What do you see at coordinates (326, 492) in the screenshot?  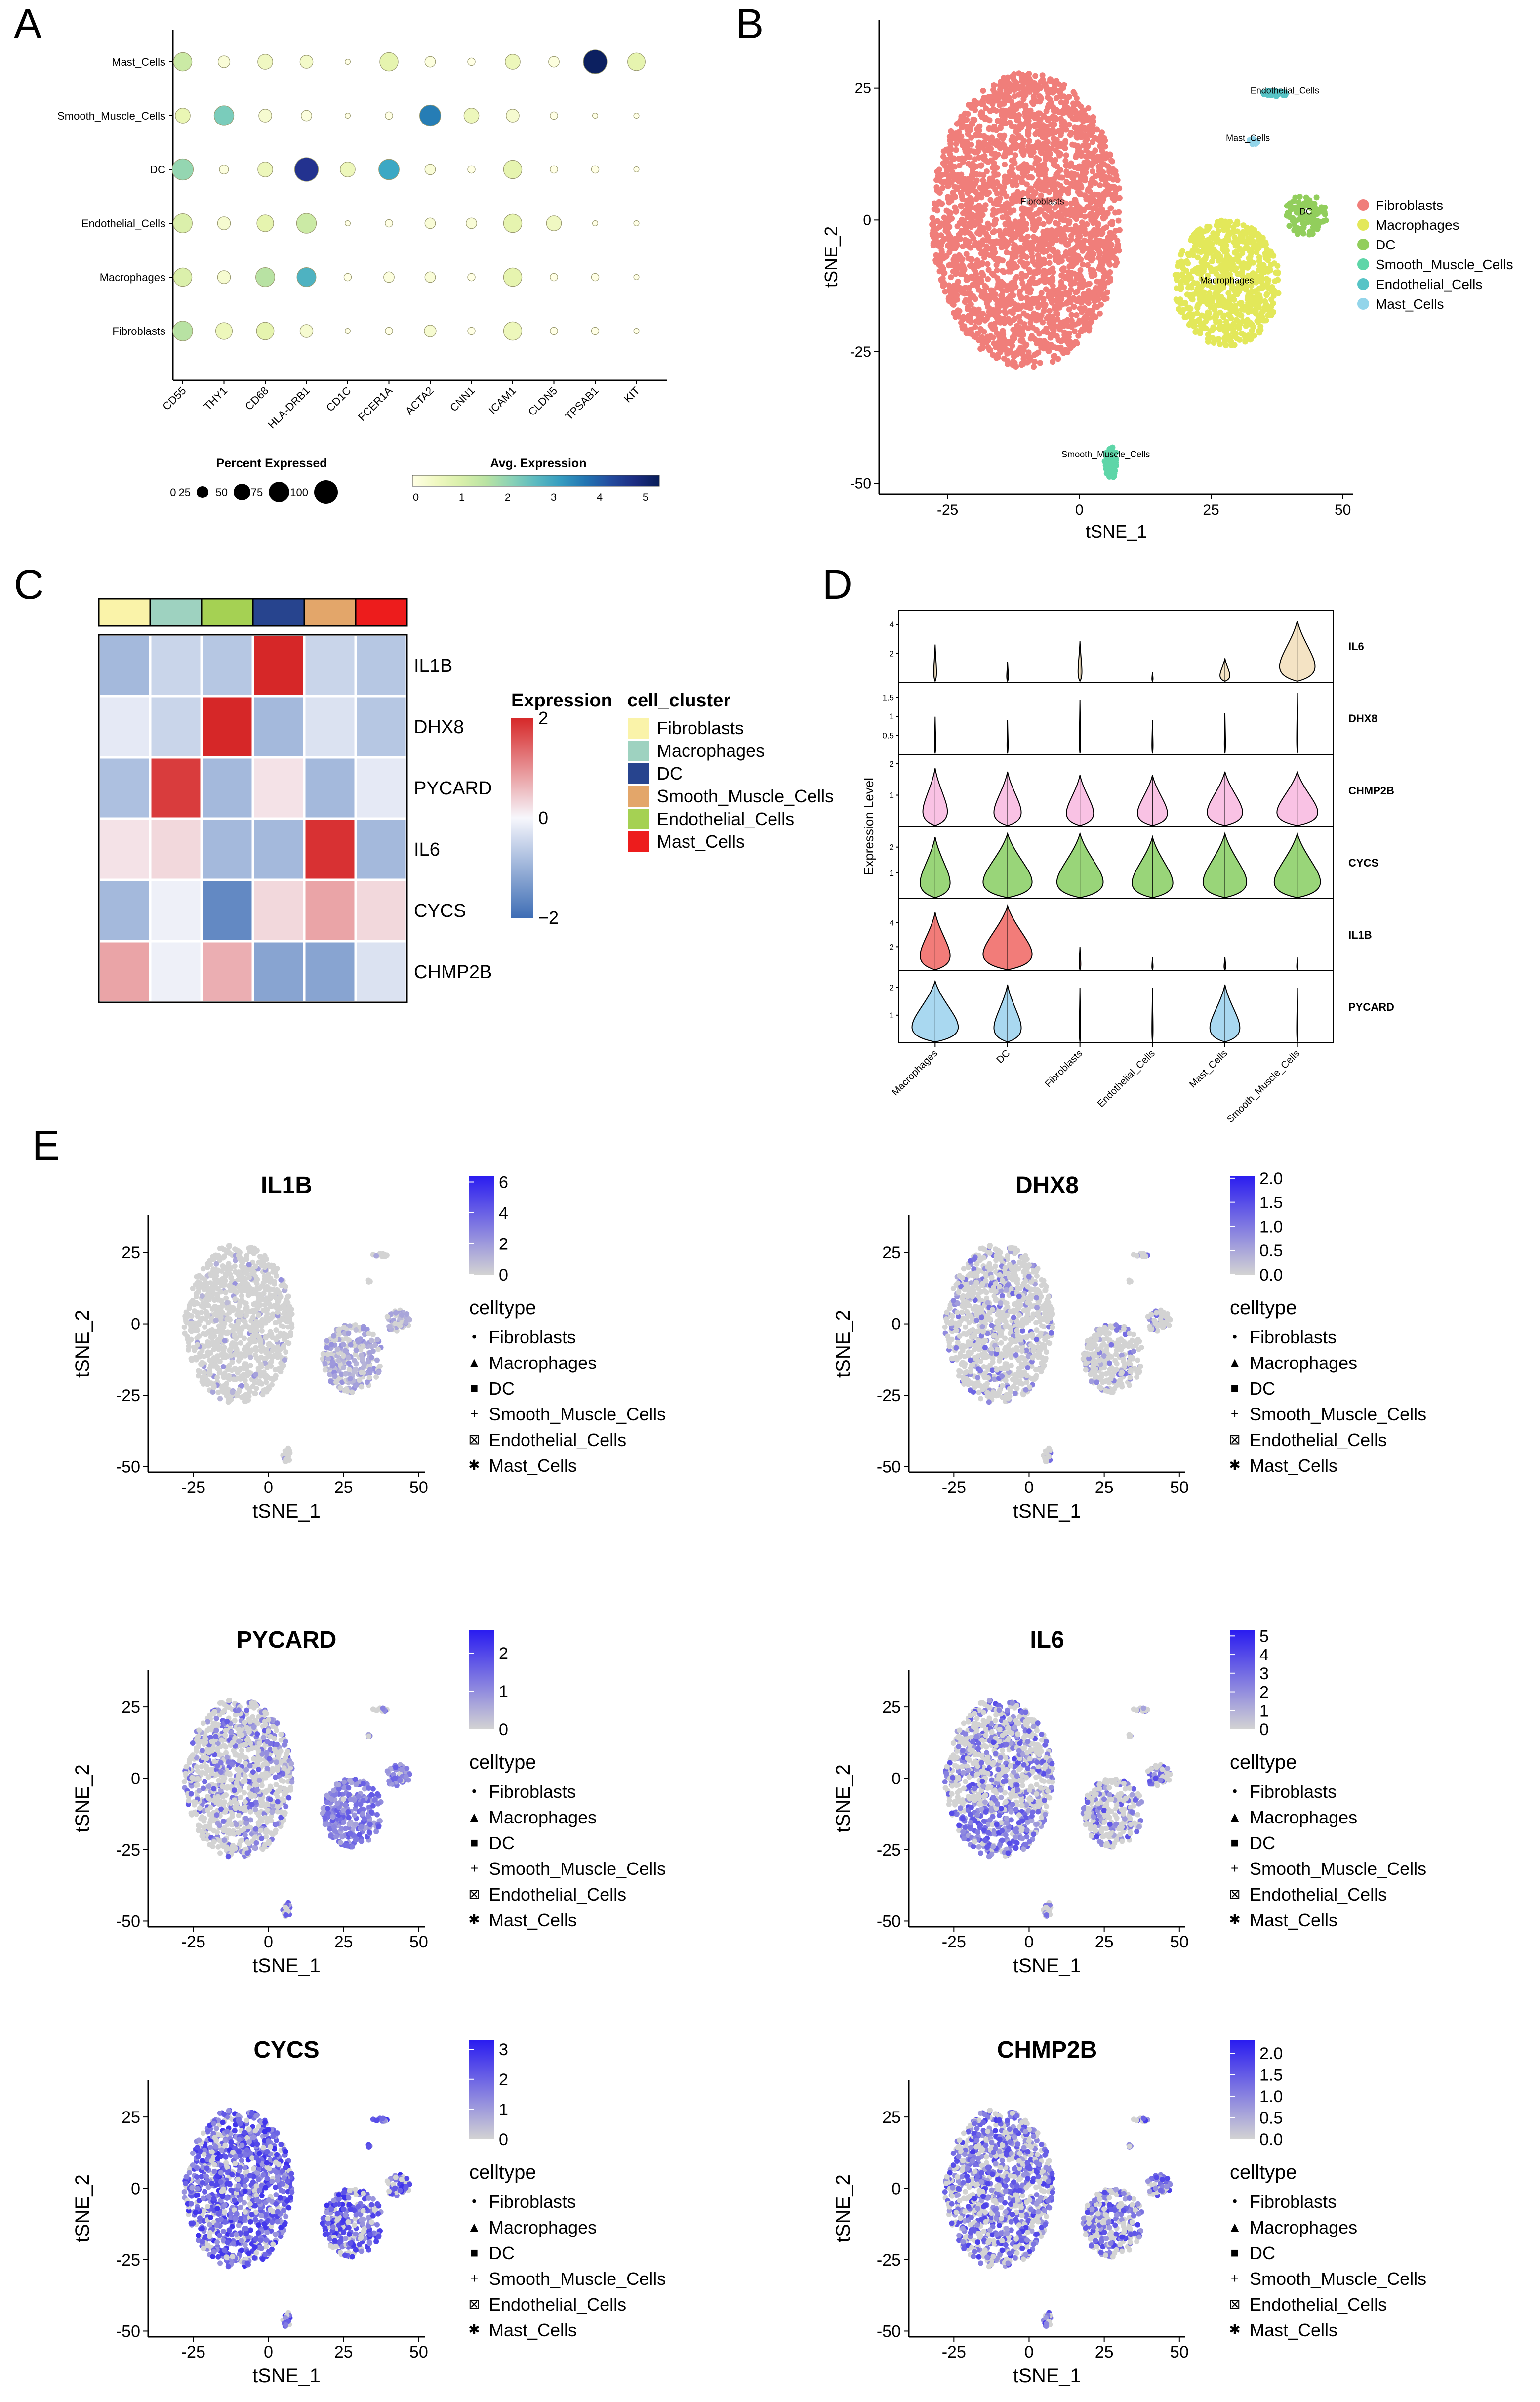 I see `size-legend-dot` at bounding box center [326, 492].